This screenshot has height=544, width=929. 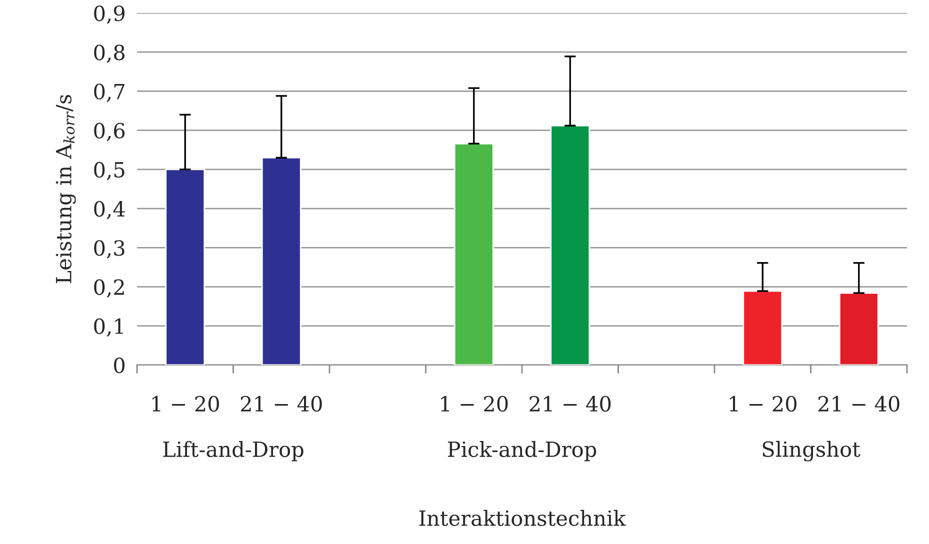 What do you see at coordinates (522, 518) in the screenshot?
I see `x-axis-title: Interaktionstechnik` at bounding box center [522, 518].